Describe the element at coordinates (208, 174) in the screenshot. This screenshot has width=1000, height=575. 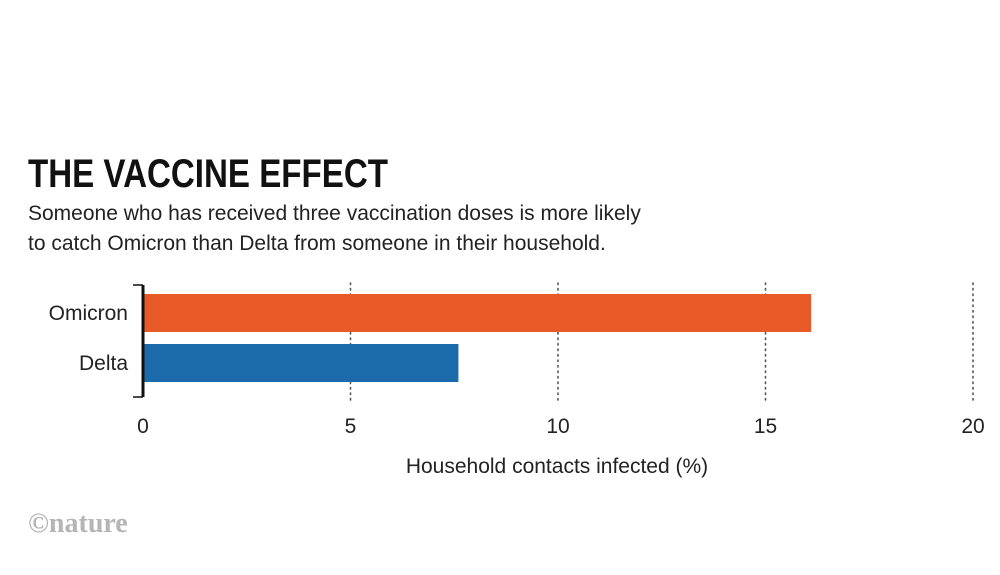
I see `chart-title: THE VACCINE EFFECT` at that location.